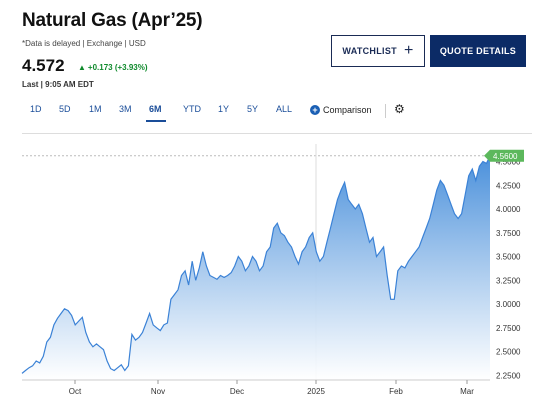  I want to click on range-1m: 1M, so click(95, 109).